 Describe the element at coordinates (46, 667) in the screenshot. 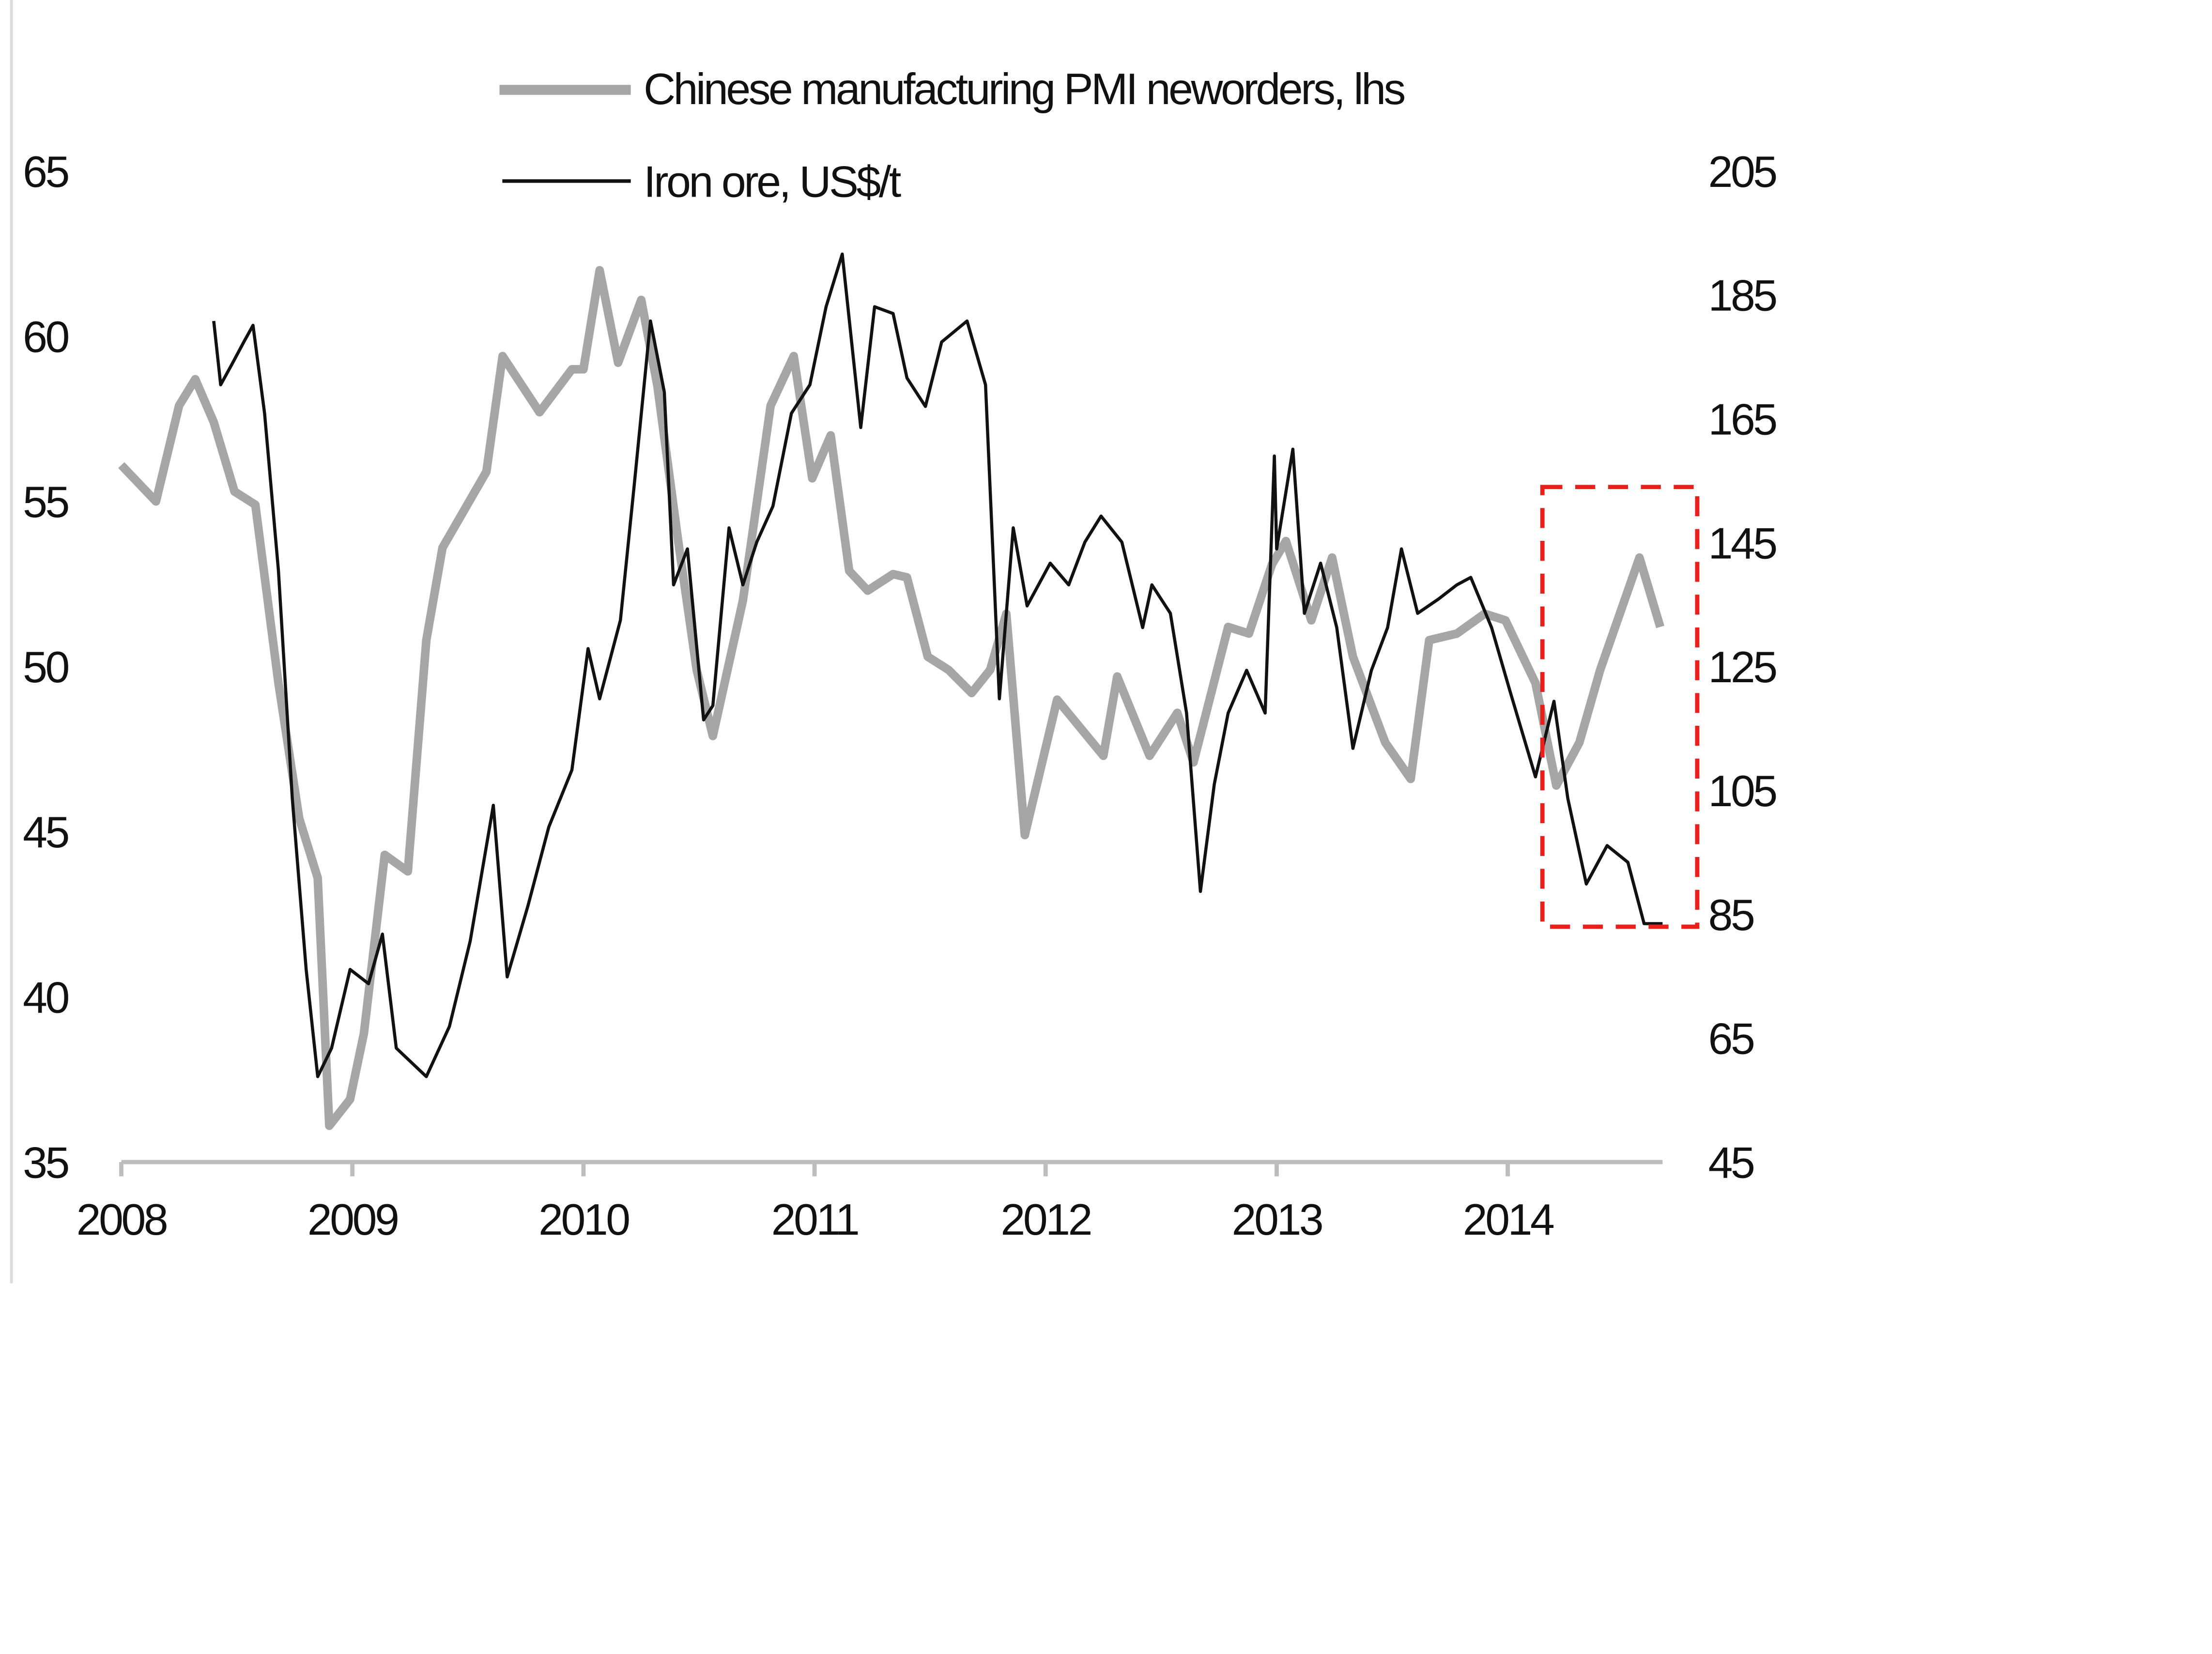

I see `y-left-tick-label: 50` at that location.